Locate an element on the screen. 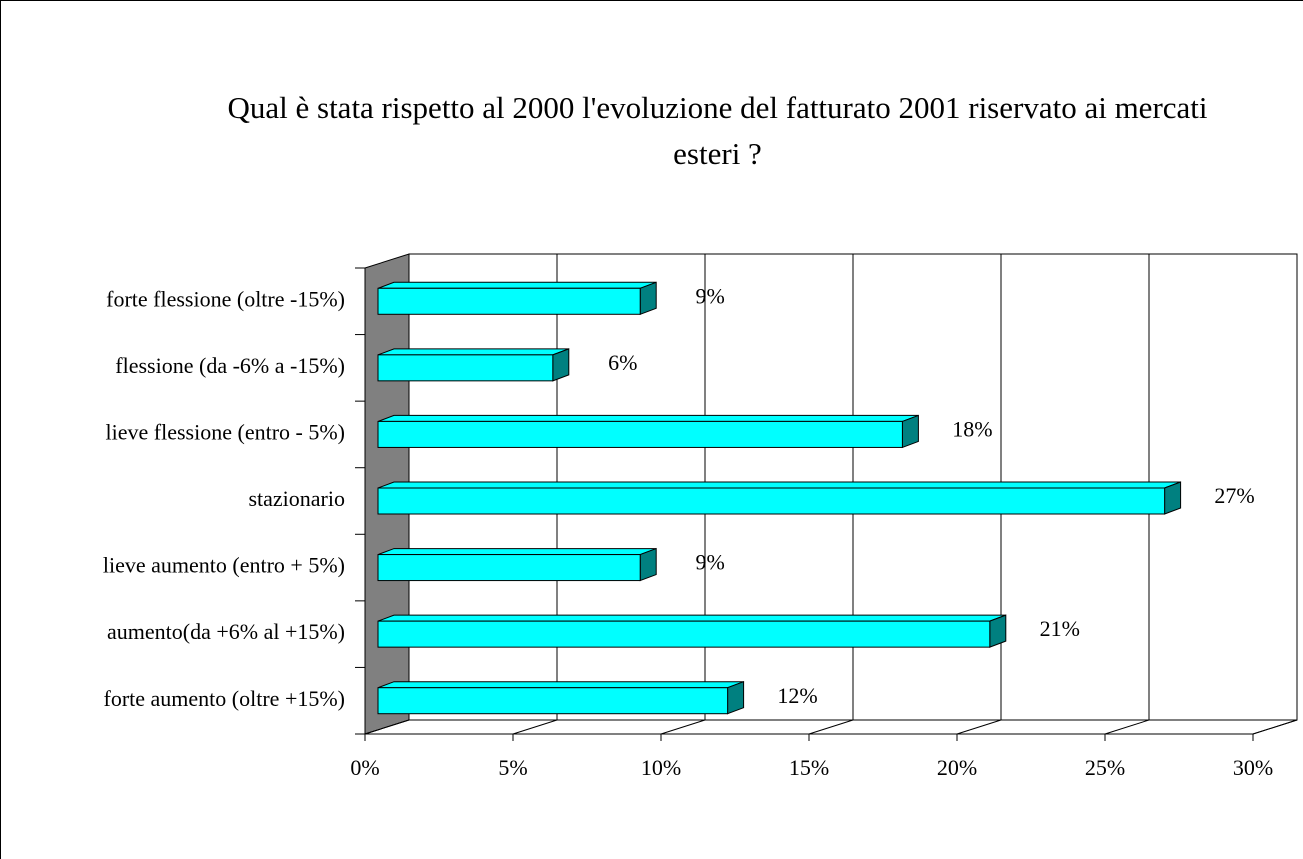 The image size is (1303, 859). value-label: 27% is located at coordinates (1234, 495).